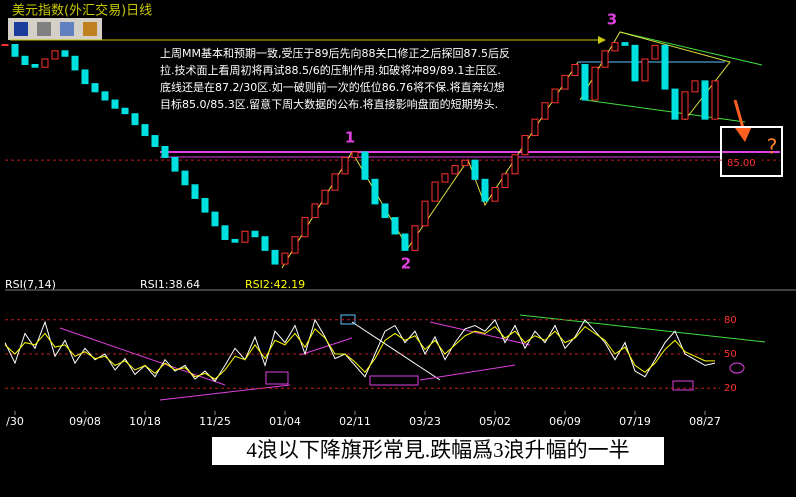 Image resolution: width=796 pixels, height=497 pixels. I want to click on wave-label: 1, so click(350, 138).